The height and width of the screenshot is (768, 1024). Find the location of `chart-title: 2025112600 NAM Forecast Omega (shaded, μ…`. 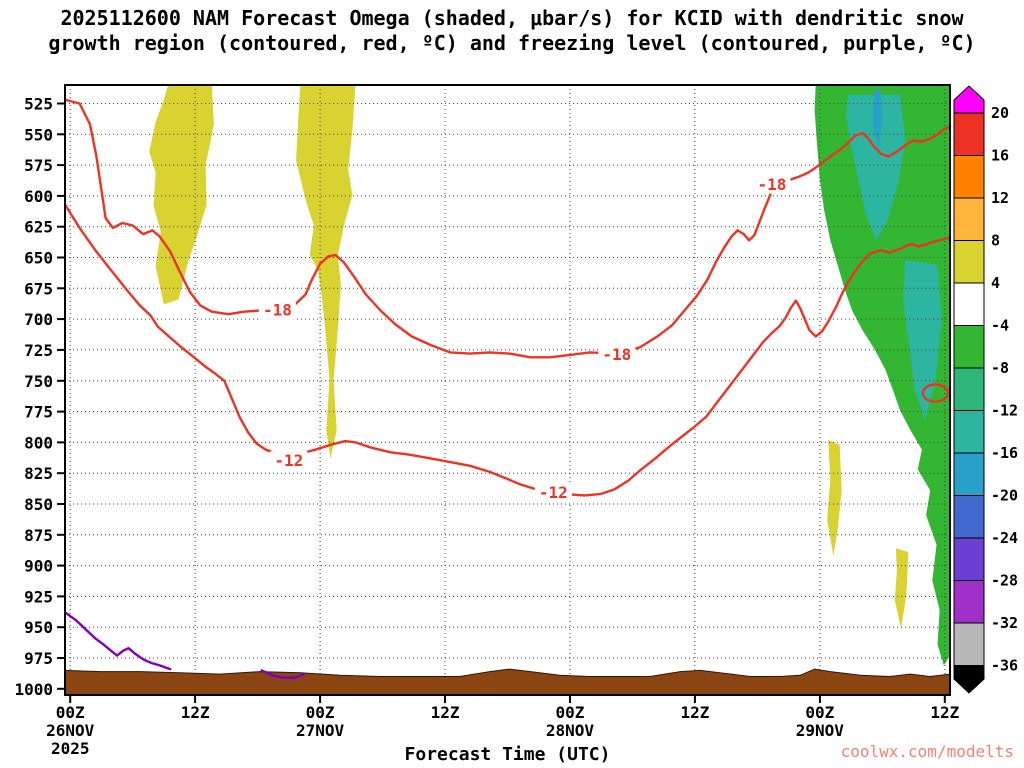

chart-title: 2025112600 NAM Forecast Omega (shaded, μ… is located at coordinates (512, 31).